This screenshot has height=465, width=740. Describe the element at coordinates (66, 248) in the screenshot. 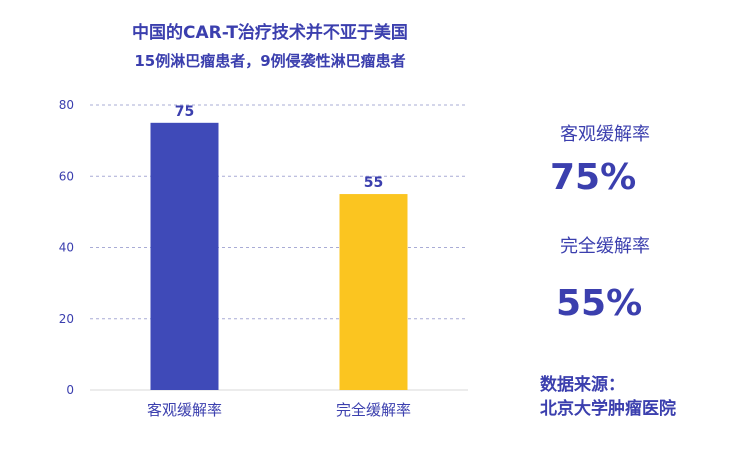

I see `y-tick-label: 40` at that location.